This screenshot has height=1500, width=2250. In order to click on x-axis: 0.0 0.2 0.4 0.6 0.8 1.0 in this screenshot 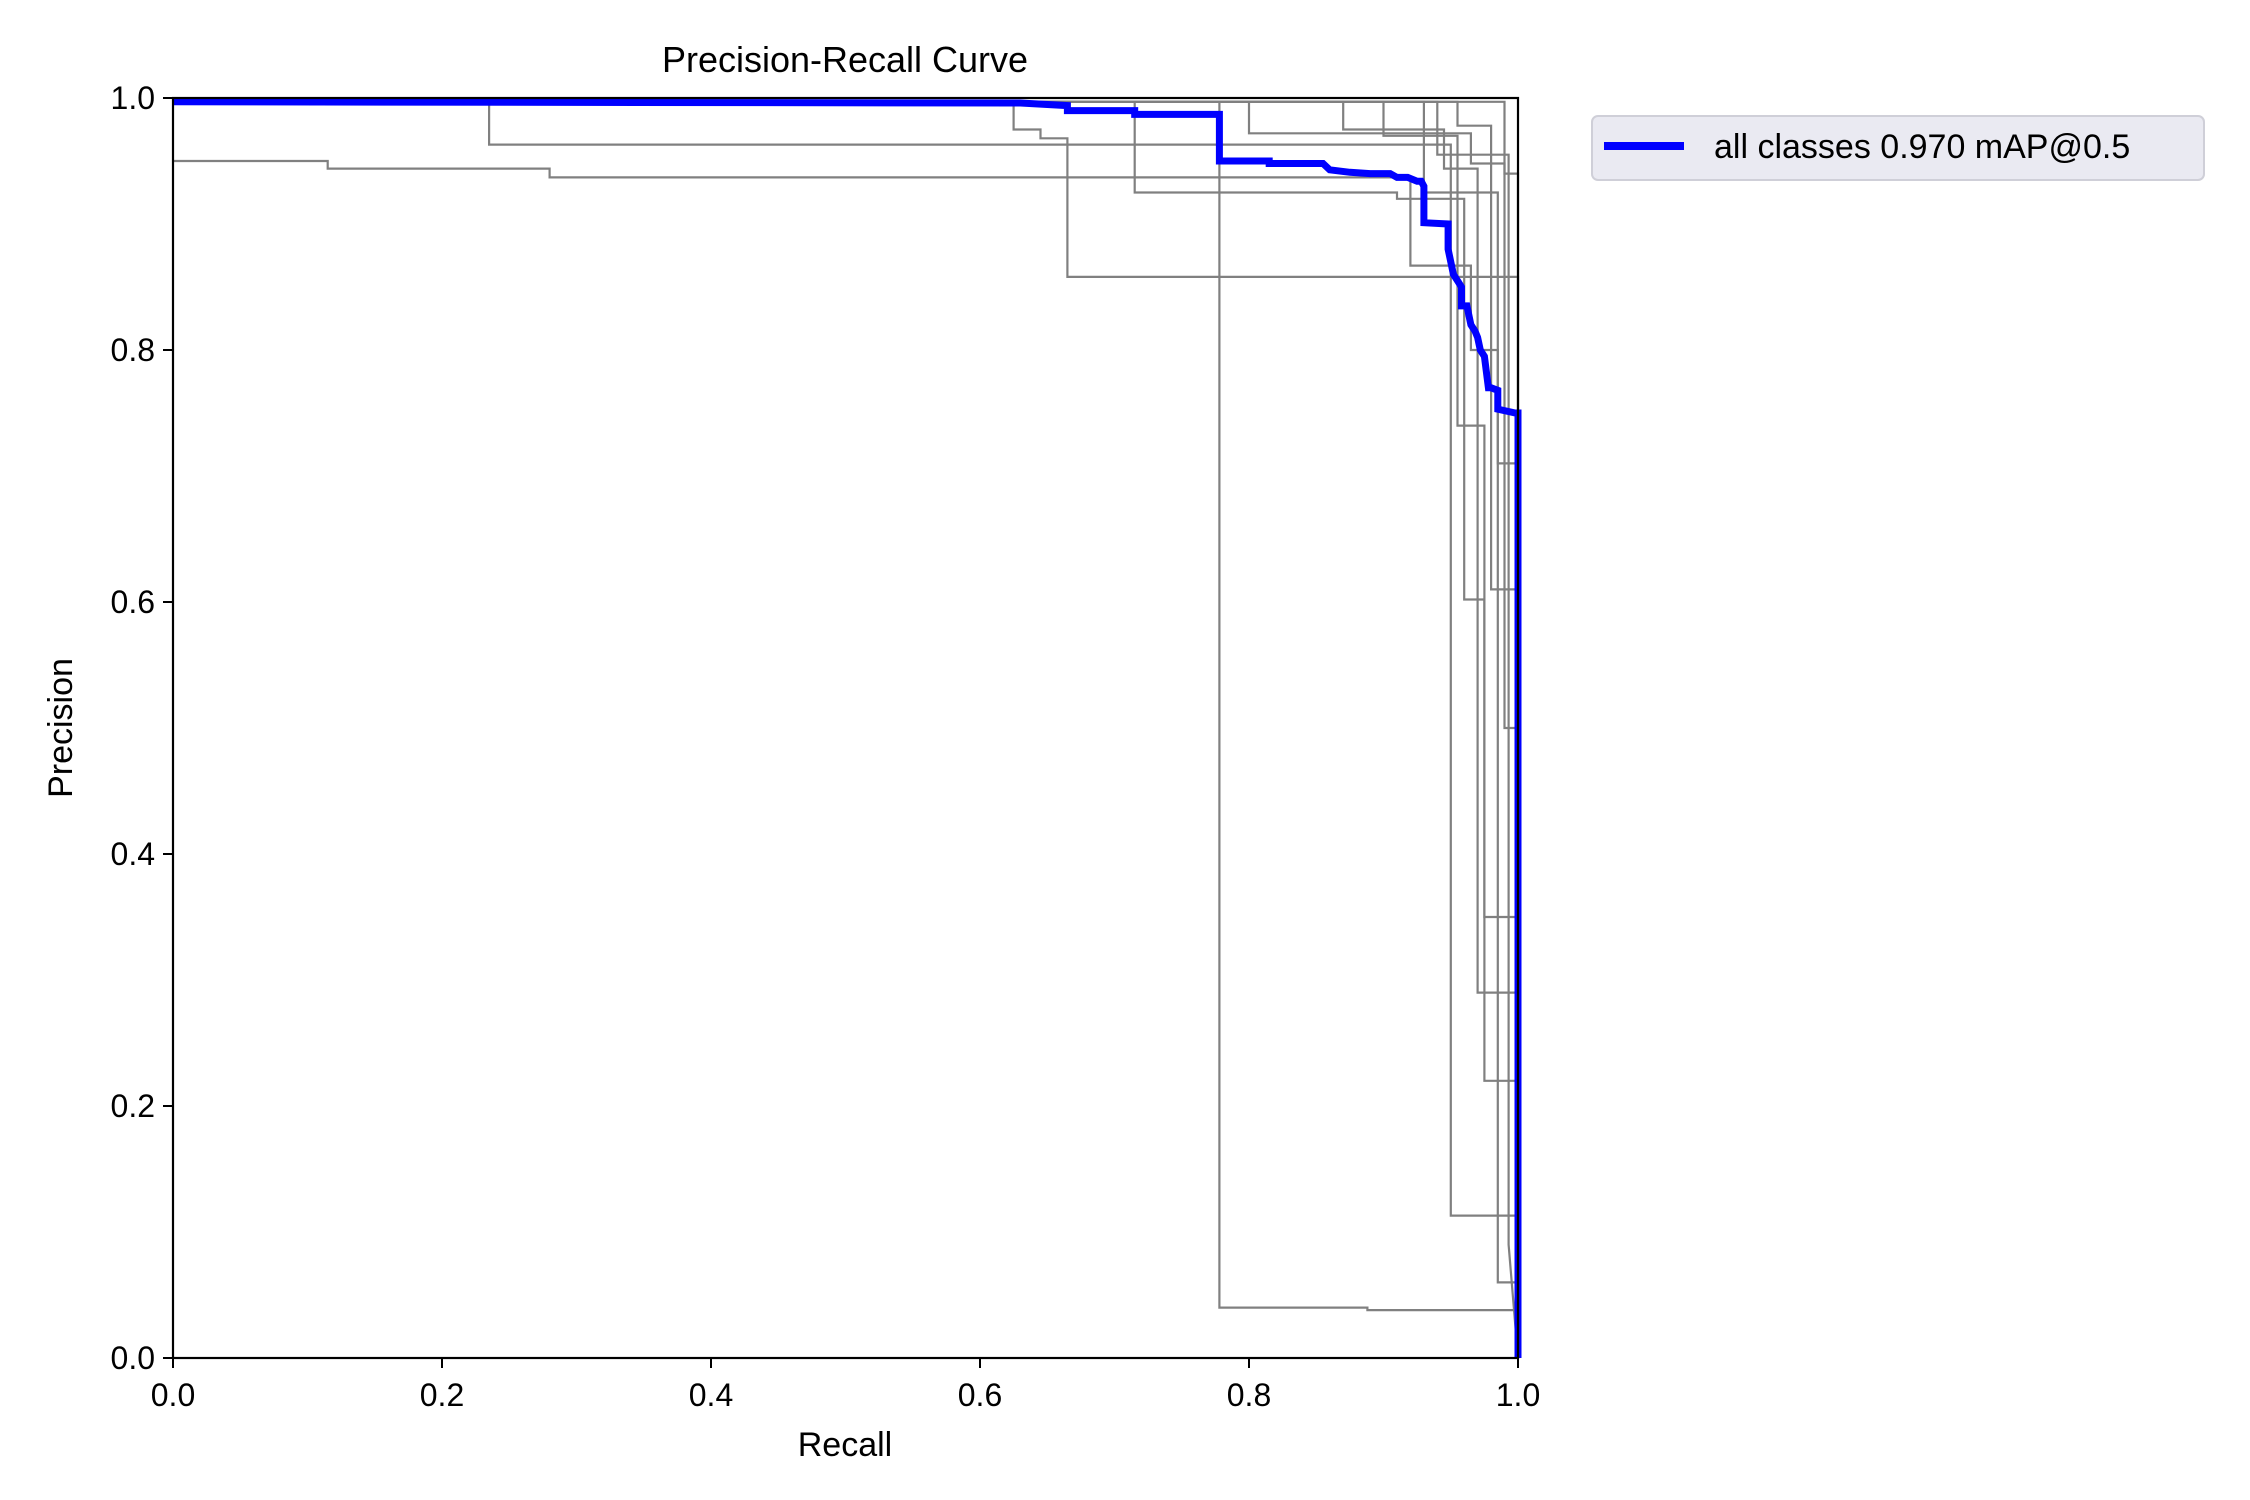, I will do `click(845, 1385)`.